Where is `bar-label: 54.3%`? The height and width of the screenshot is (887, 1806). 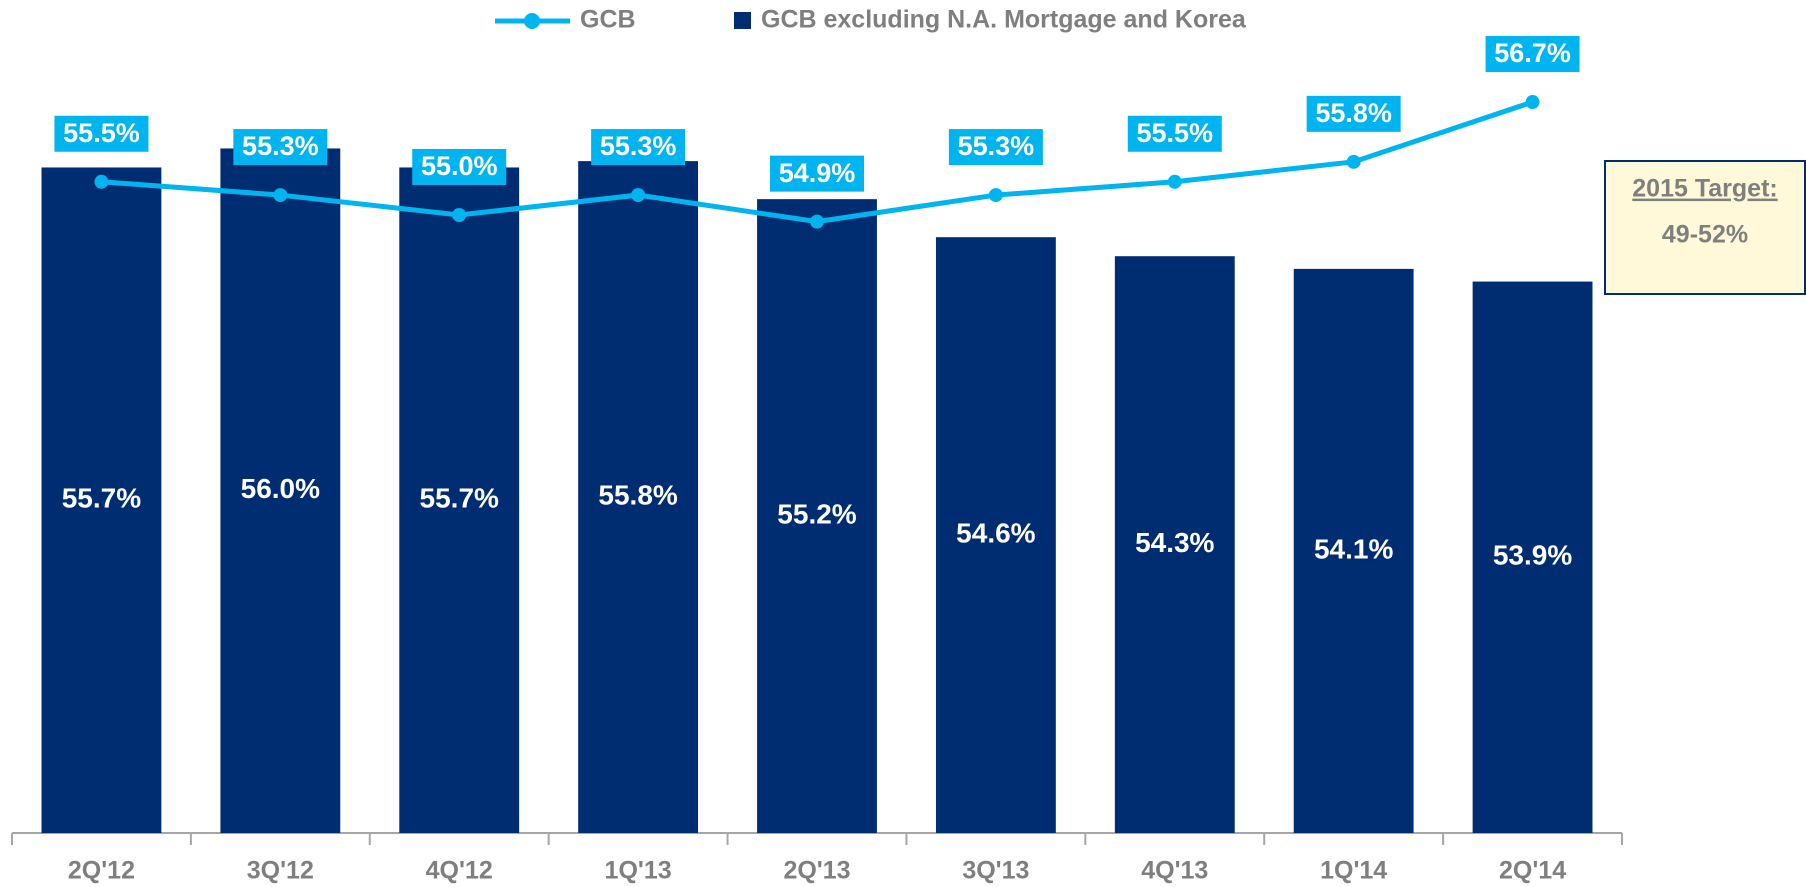
bar-label: 54.3% is located at coordinates (1174, 542).